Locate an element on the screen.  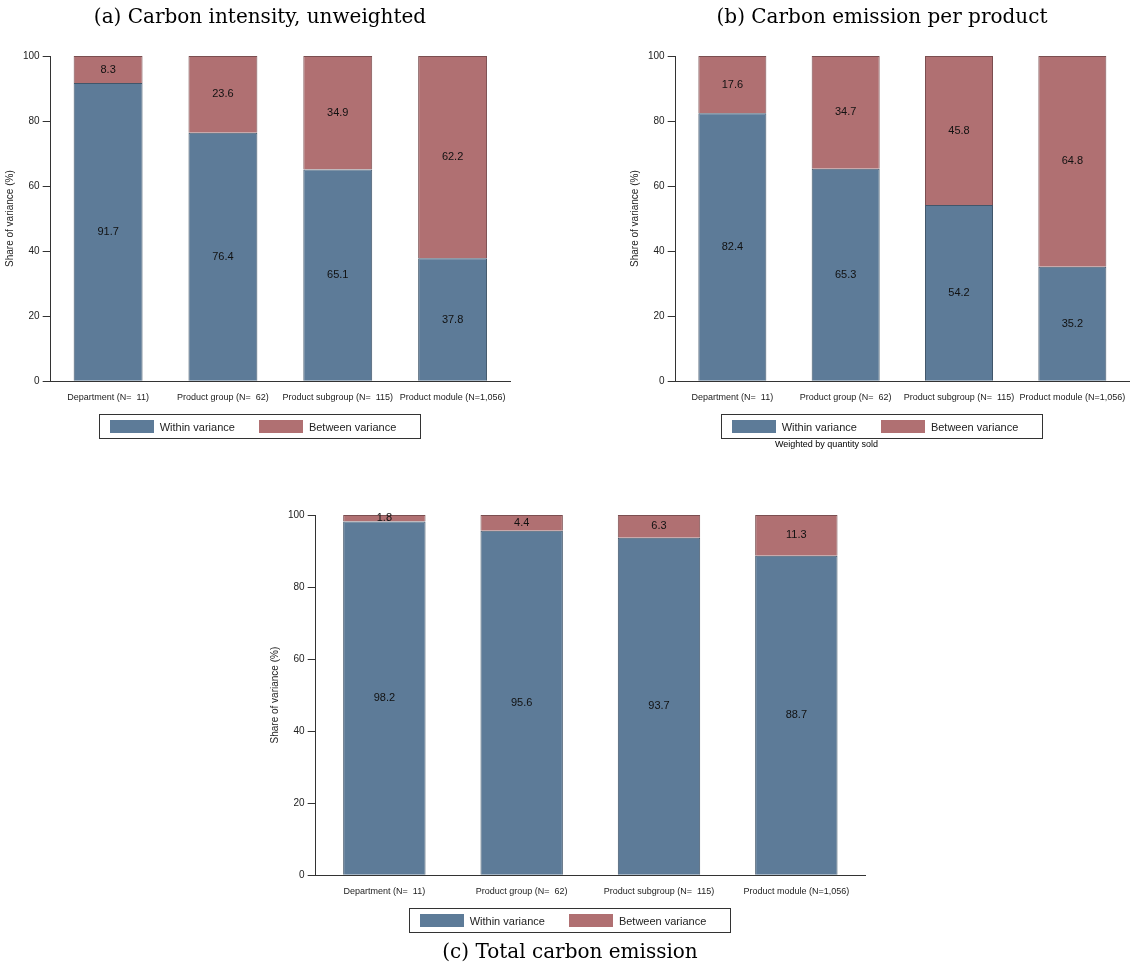
data-label: 88.7 is located at coordinates (796, 714).